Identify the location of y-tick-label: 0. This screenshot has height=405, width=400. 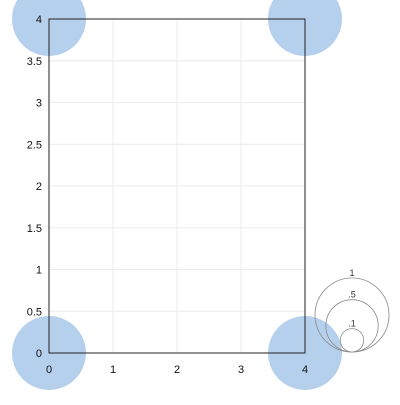
(39, 354).